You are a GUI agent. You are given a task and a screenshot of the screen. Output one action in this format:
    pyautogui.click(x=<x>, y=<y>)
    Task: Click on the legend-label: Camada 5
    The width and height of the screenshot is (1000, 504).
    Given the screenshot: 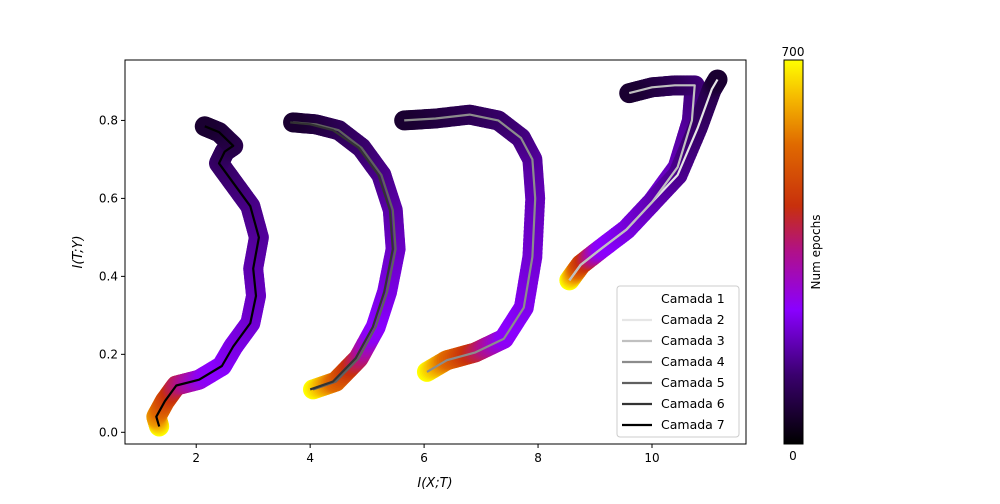 What is the action you would take?
    pyautogui.click(x=693, y=382)
    